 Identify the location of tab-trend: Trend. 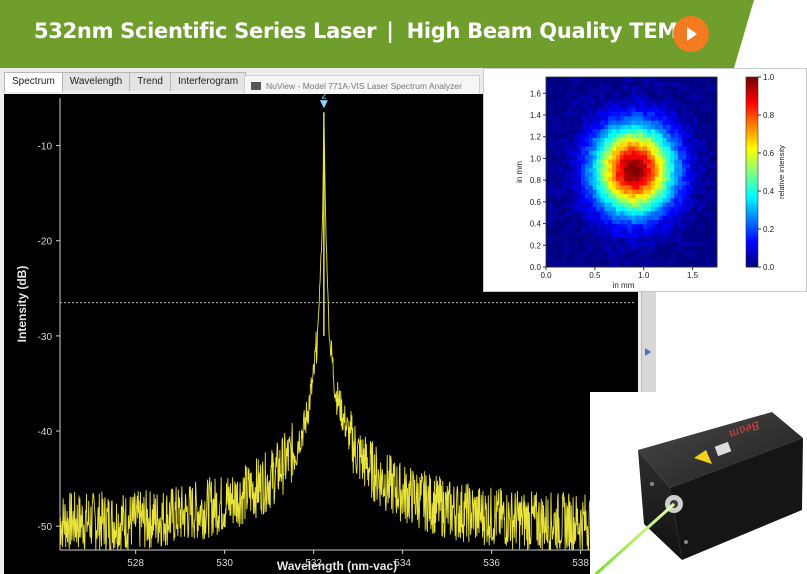
(150, 81).